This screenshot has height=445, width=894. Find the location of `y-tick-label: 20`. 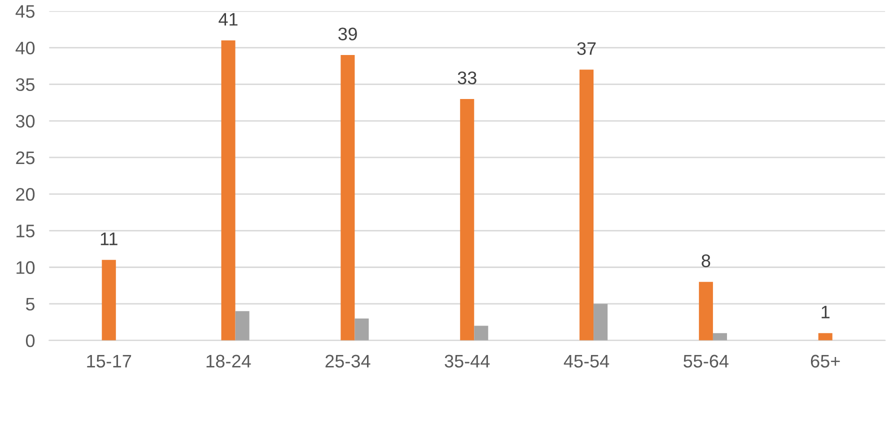

y-tick-label: 20 is located at coordinates (25, 194).